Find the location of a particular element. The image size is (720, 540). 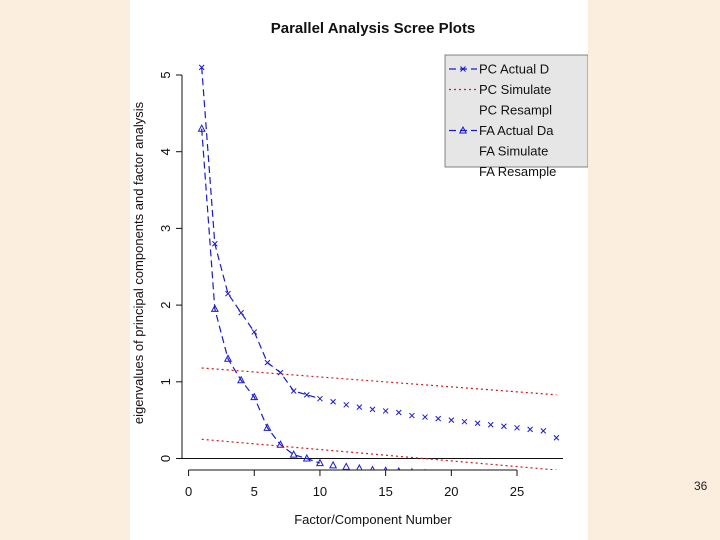

legend-label: FA Resample is located at coordinates (517, 171).